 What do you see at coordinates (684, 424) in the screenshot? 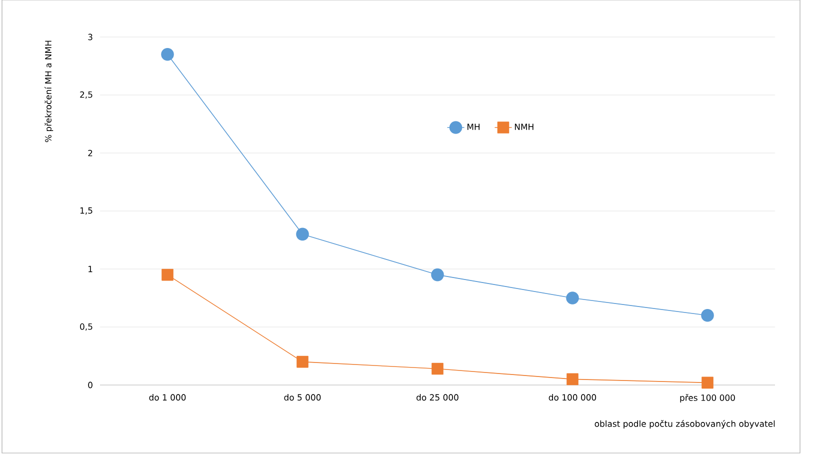
I see `x-axis-title: oblast podle počtu zásobovaných obyvatel` at bounding box center [684, 424].